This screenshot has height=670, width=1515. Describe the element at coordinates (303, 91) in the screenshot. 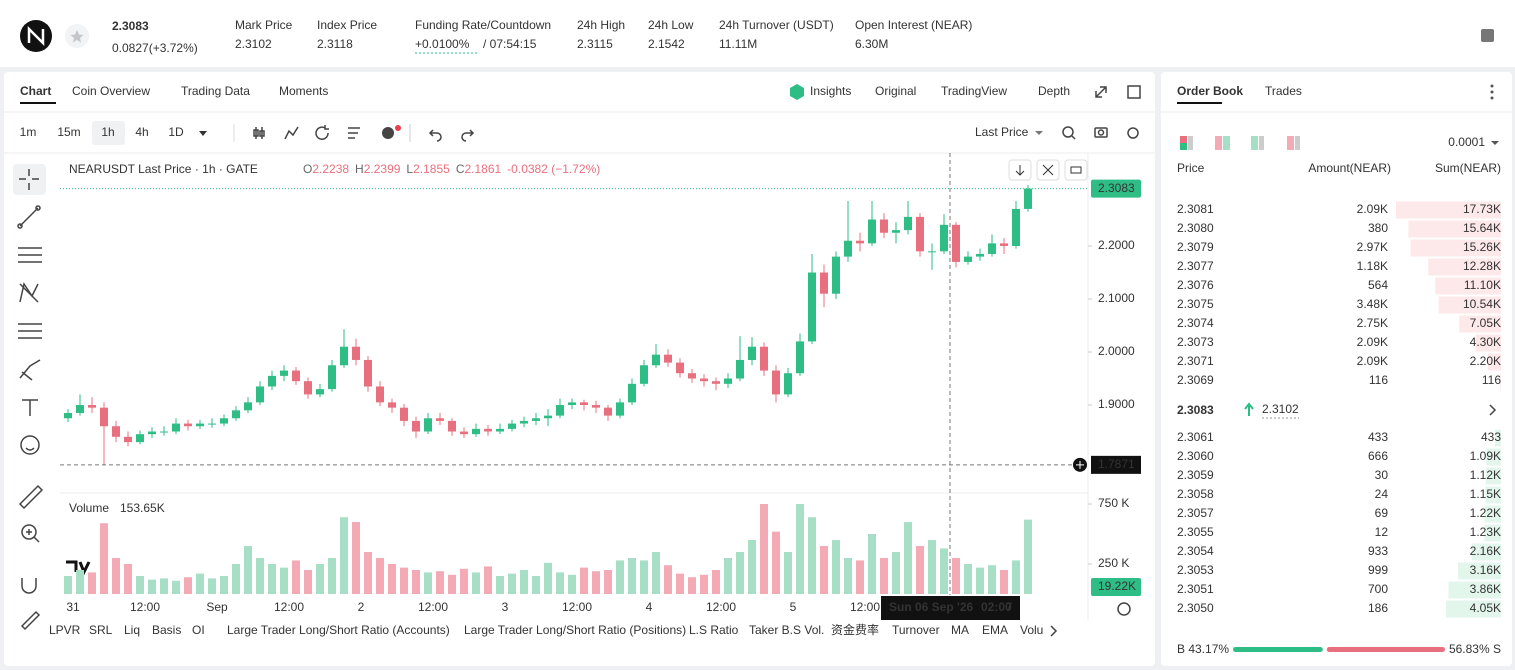

I see `chart-tab: Moments` at that location.